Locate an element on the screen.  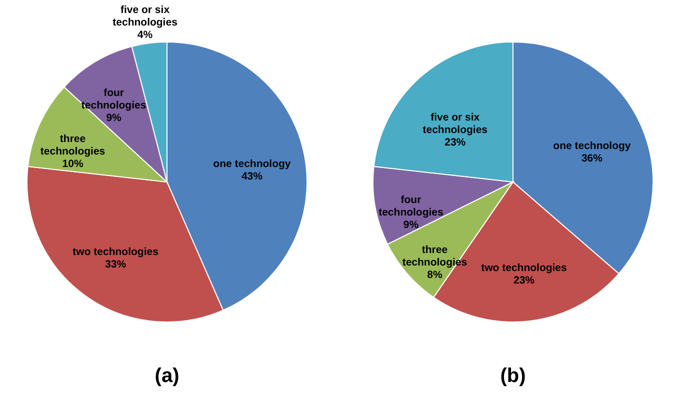
slice-label: three technologies is located at coordinates (73, 145).